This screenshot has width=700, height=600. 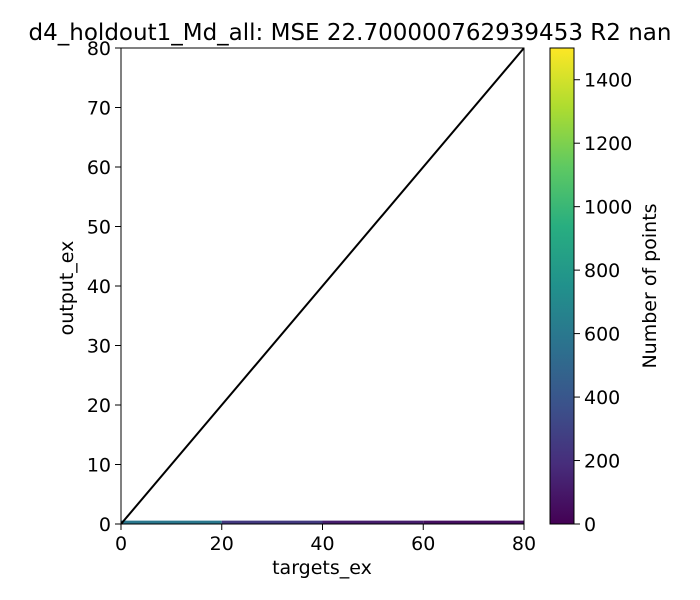 What do you see at coordinates (602, 398) in the screenshot?
I see `colorbar-tick-label: 400` at bounding box center [602, 398].